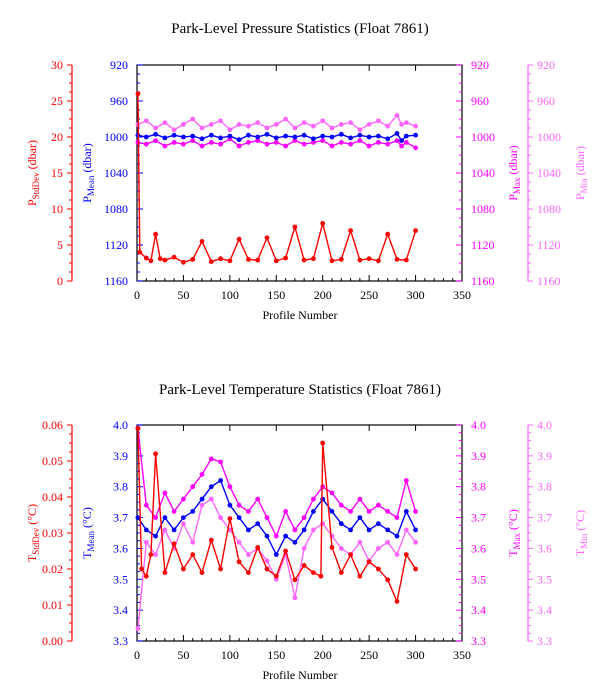 Image resolution: width=605 pixels, height=698 pixels. I want to click on temperature-mean-tick-label: 3.8, so click(120, 487).